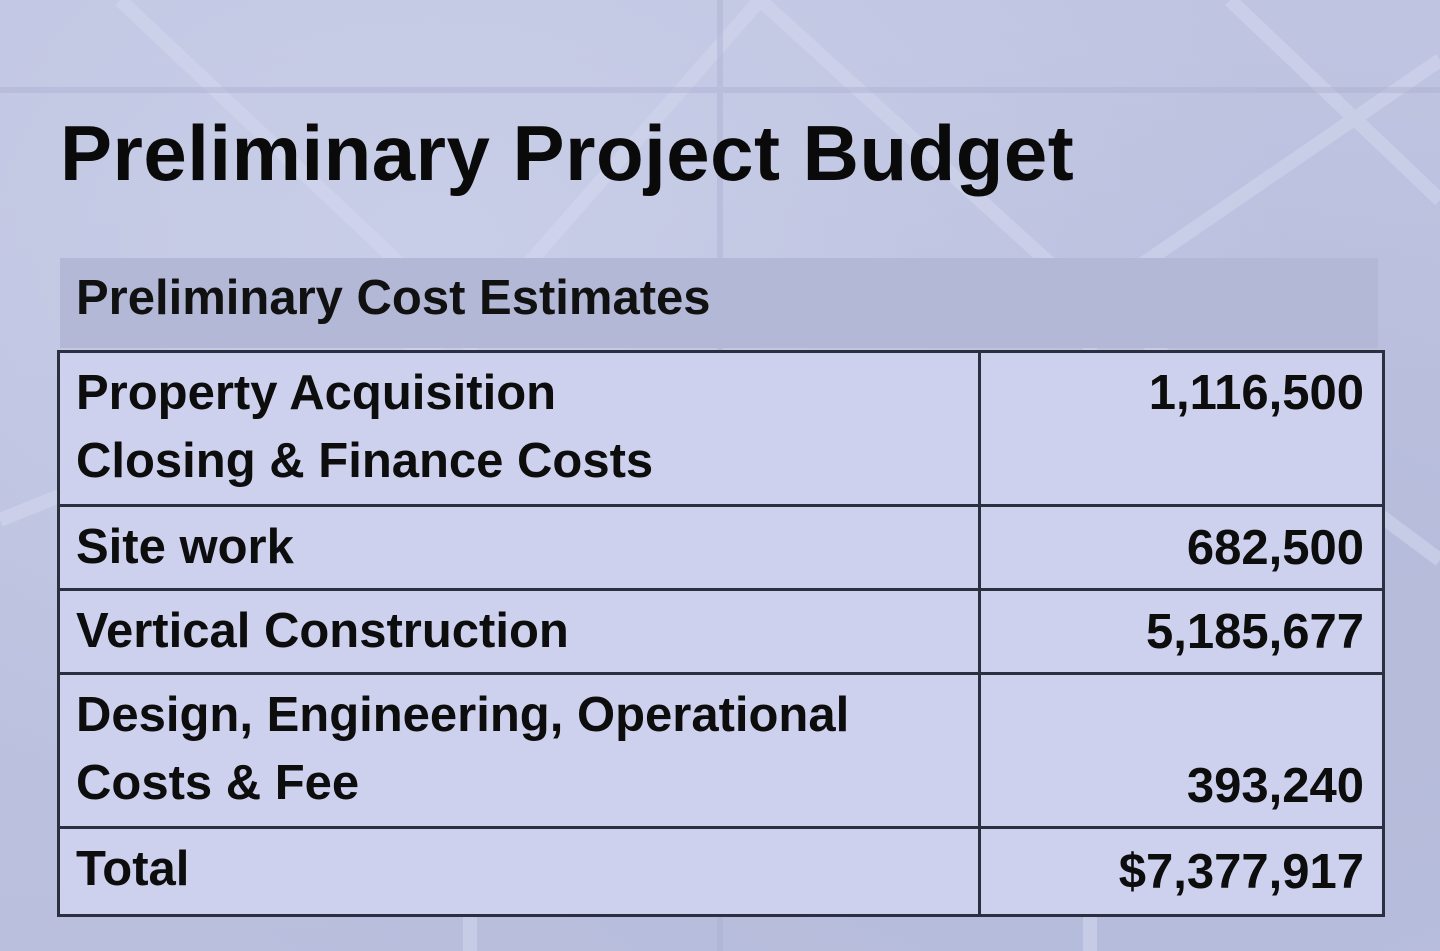 Image resolution: width=1440 pixels, height=951 pixels. What do you see at coordinates (567, 153) in the screenshot?
I see `slide-title: Preliminary Project Budget` at bounding box center [567, 153].